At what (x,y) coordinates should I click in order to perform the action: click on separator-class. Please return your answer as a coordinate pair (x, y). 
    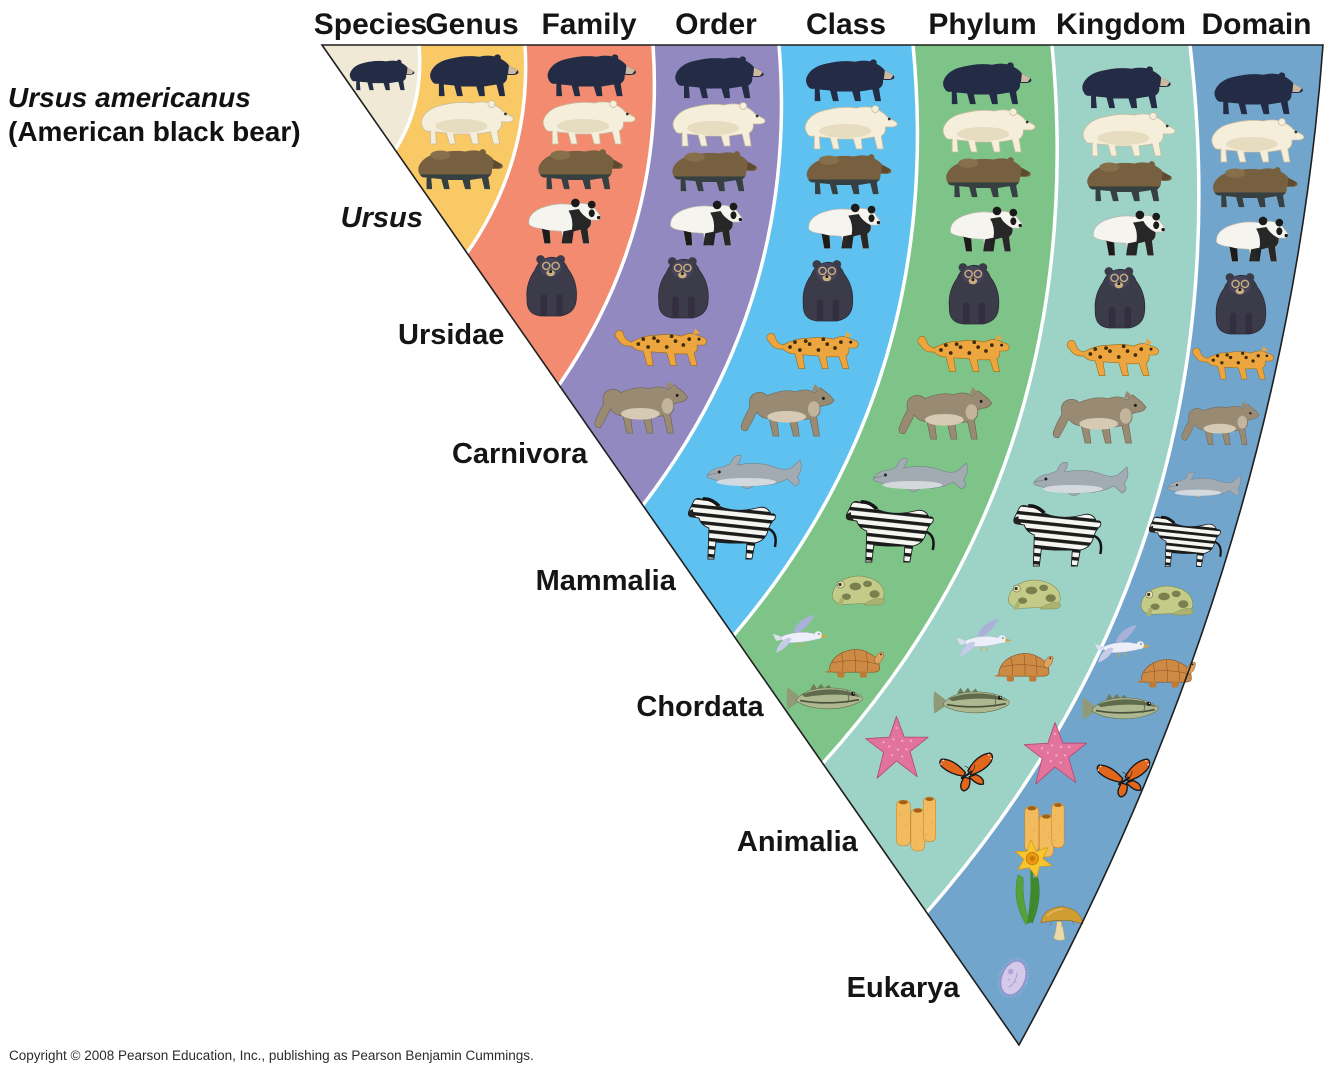
    Looking at the image, I should click on (712, 275).